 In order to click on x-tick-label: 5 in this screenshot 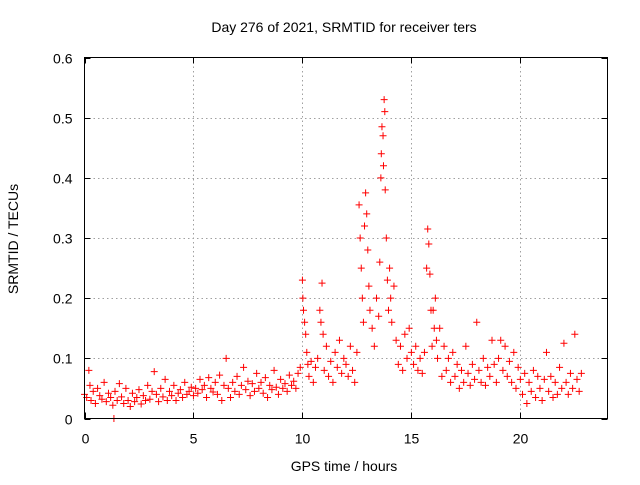, I will do `click(194, 439)`.